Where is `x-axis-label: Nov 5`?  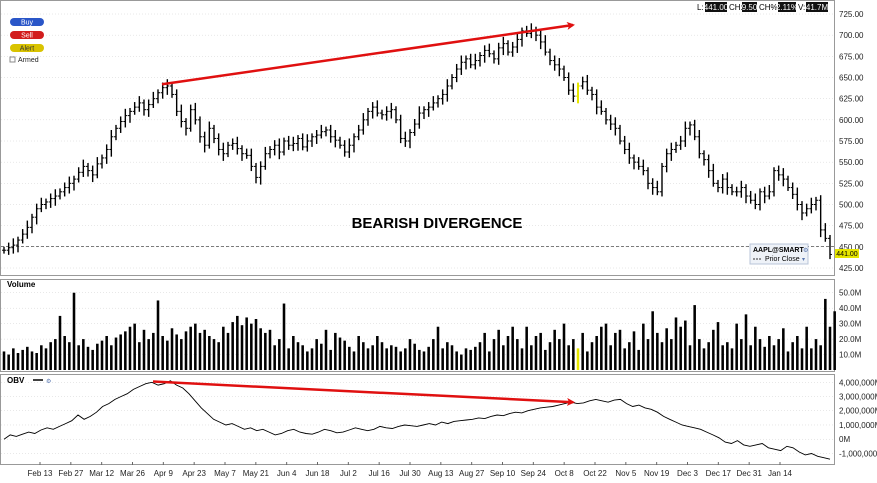 x-axis-label: Nov 5 is located at coordinates (625, 473).